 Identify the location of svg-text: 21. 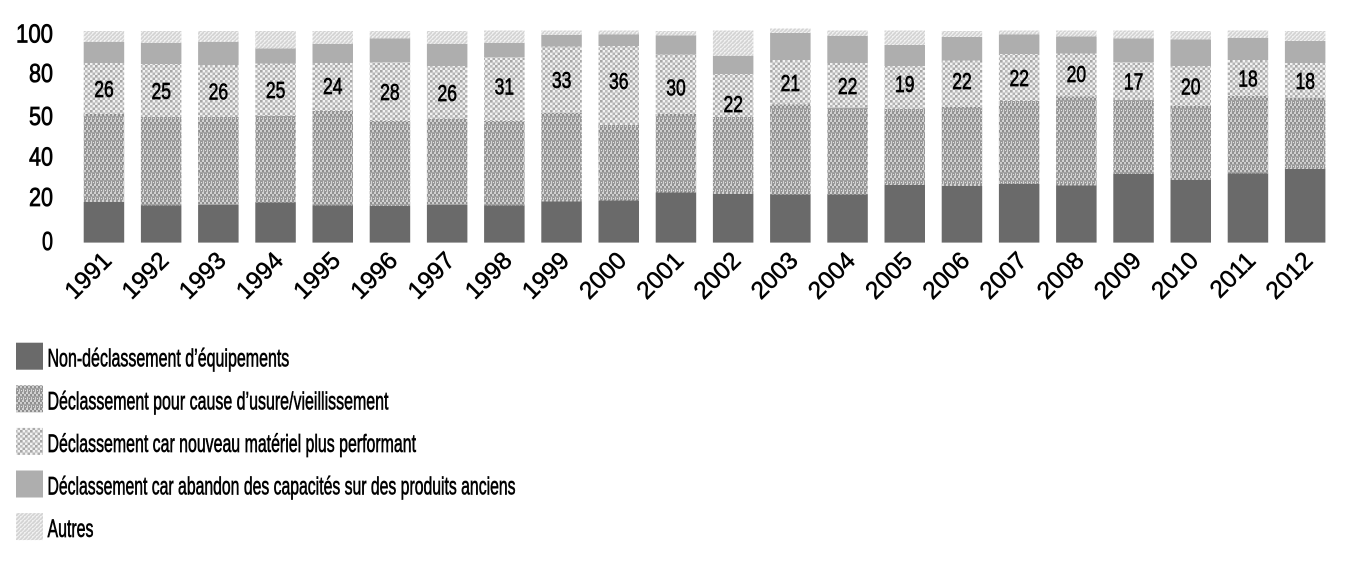
(791, 83).